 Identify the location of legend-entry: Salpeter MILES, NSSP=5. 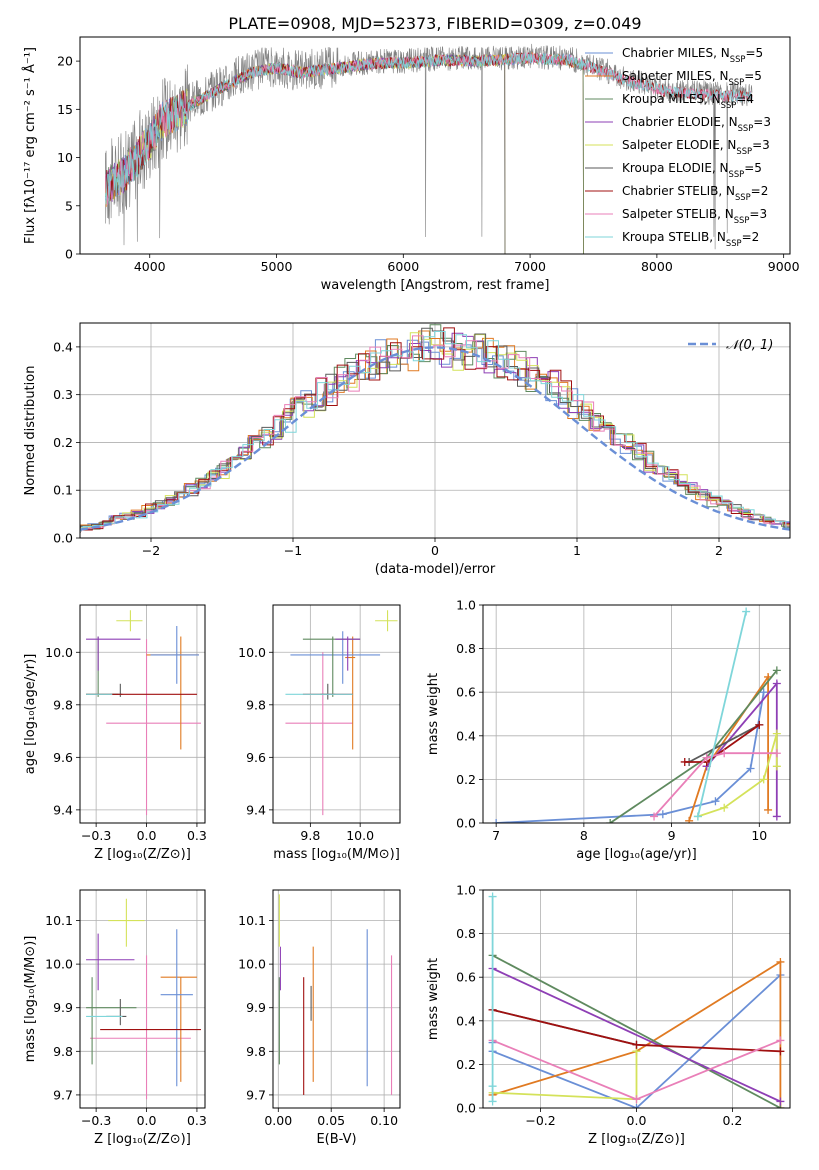
(692, 78).